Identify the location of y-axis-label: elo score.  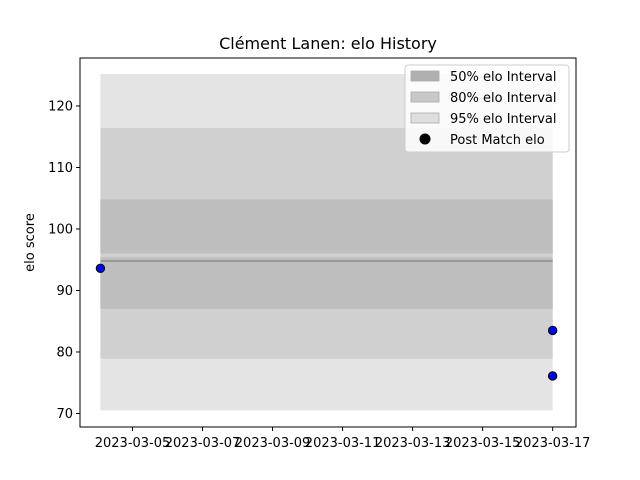
(30, 242).